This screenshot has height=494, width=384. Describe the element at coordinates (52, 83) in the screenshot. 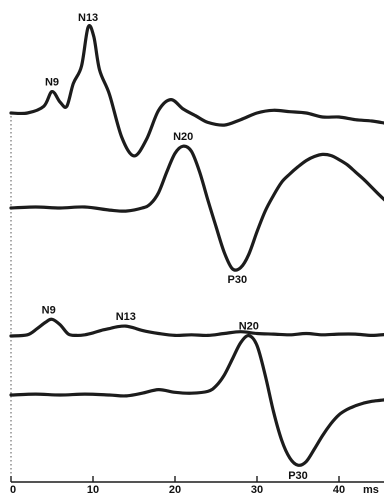

I see `peak-label-n9-trace-1: N9` at that location.